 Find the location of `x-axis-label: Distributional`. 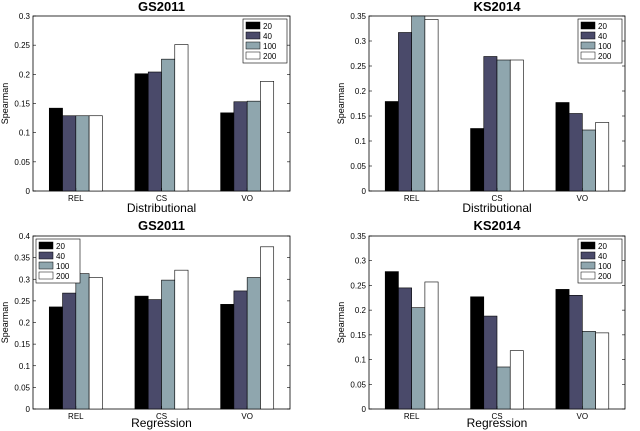

x-axis-label: Distributional is located at coordinates (496, 208).